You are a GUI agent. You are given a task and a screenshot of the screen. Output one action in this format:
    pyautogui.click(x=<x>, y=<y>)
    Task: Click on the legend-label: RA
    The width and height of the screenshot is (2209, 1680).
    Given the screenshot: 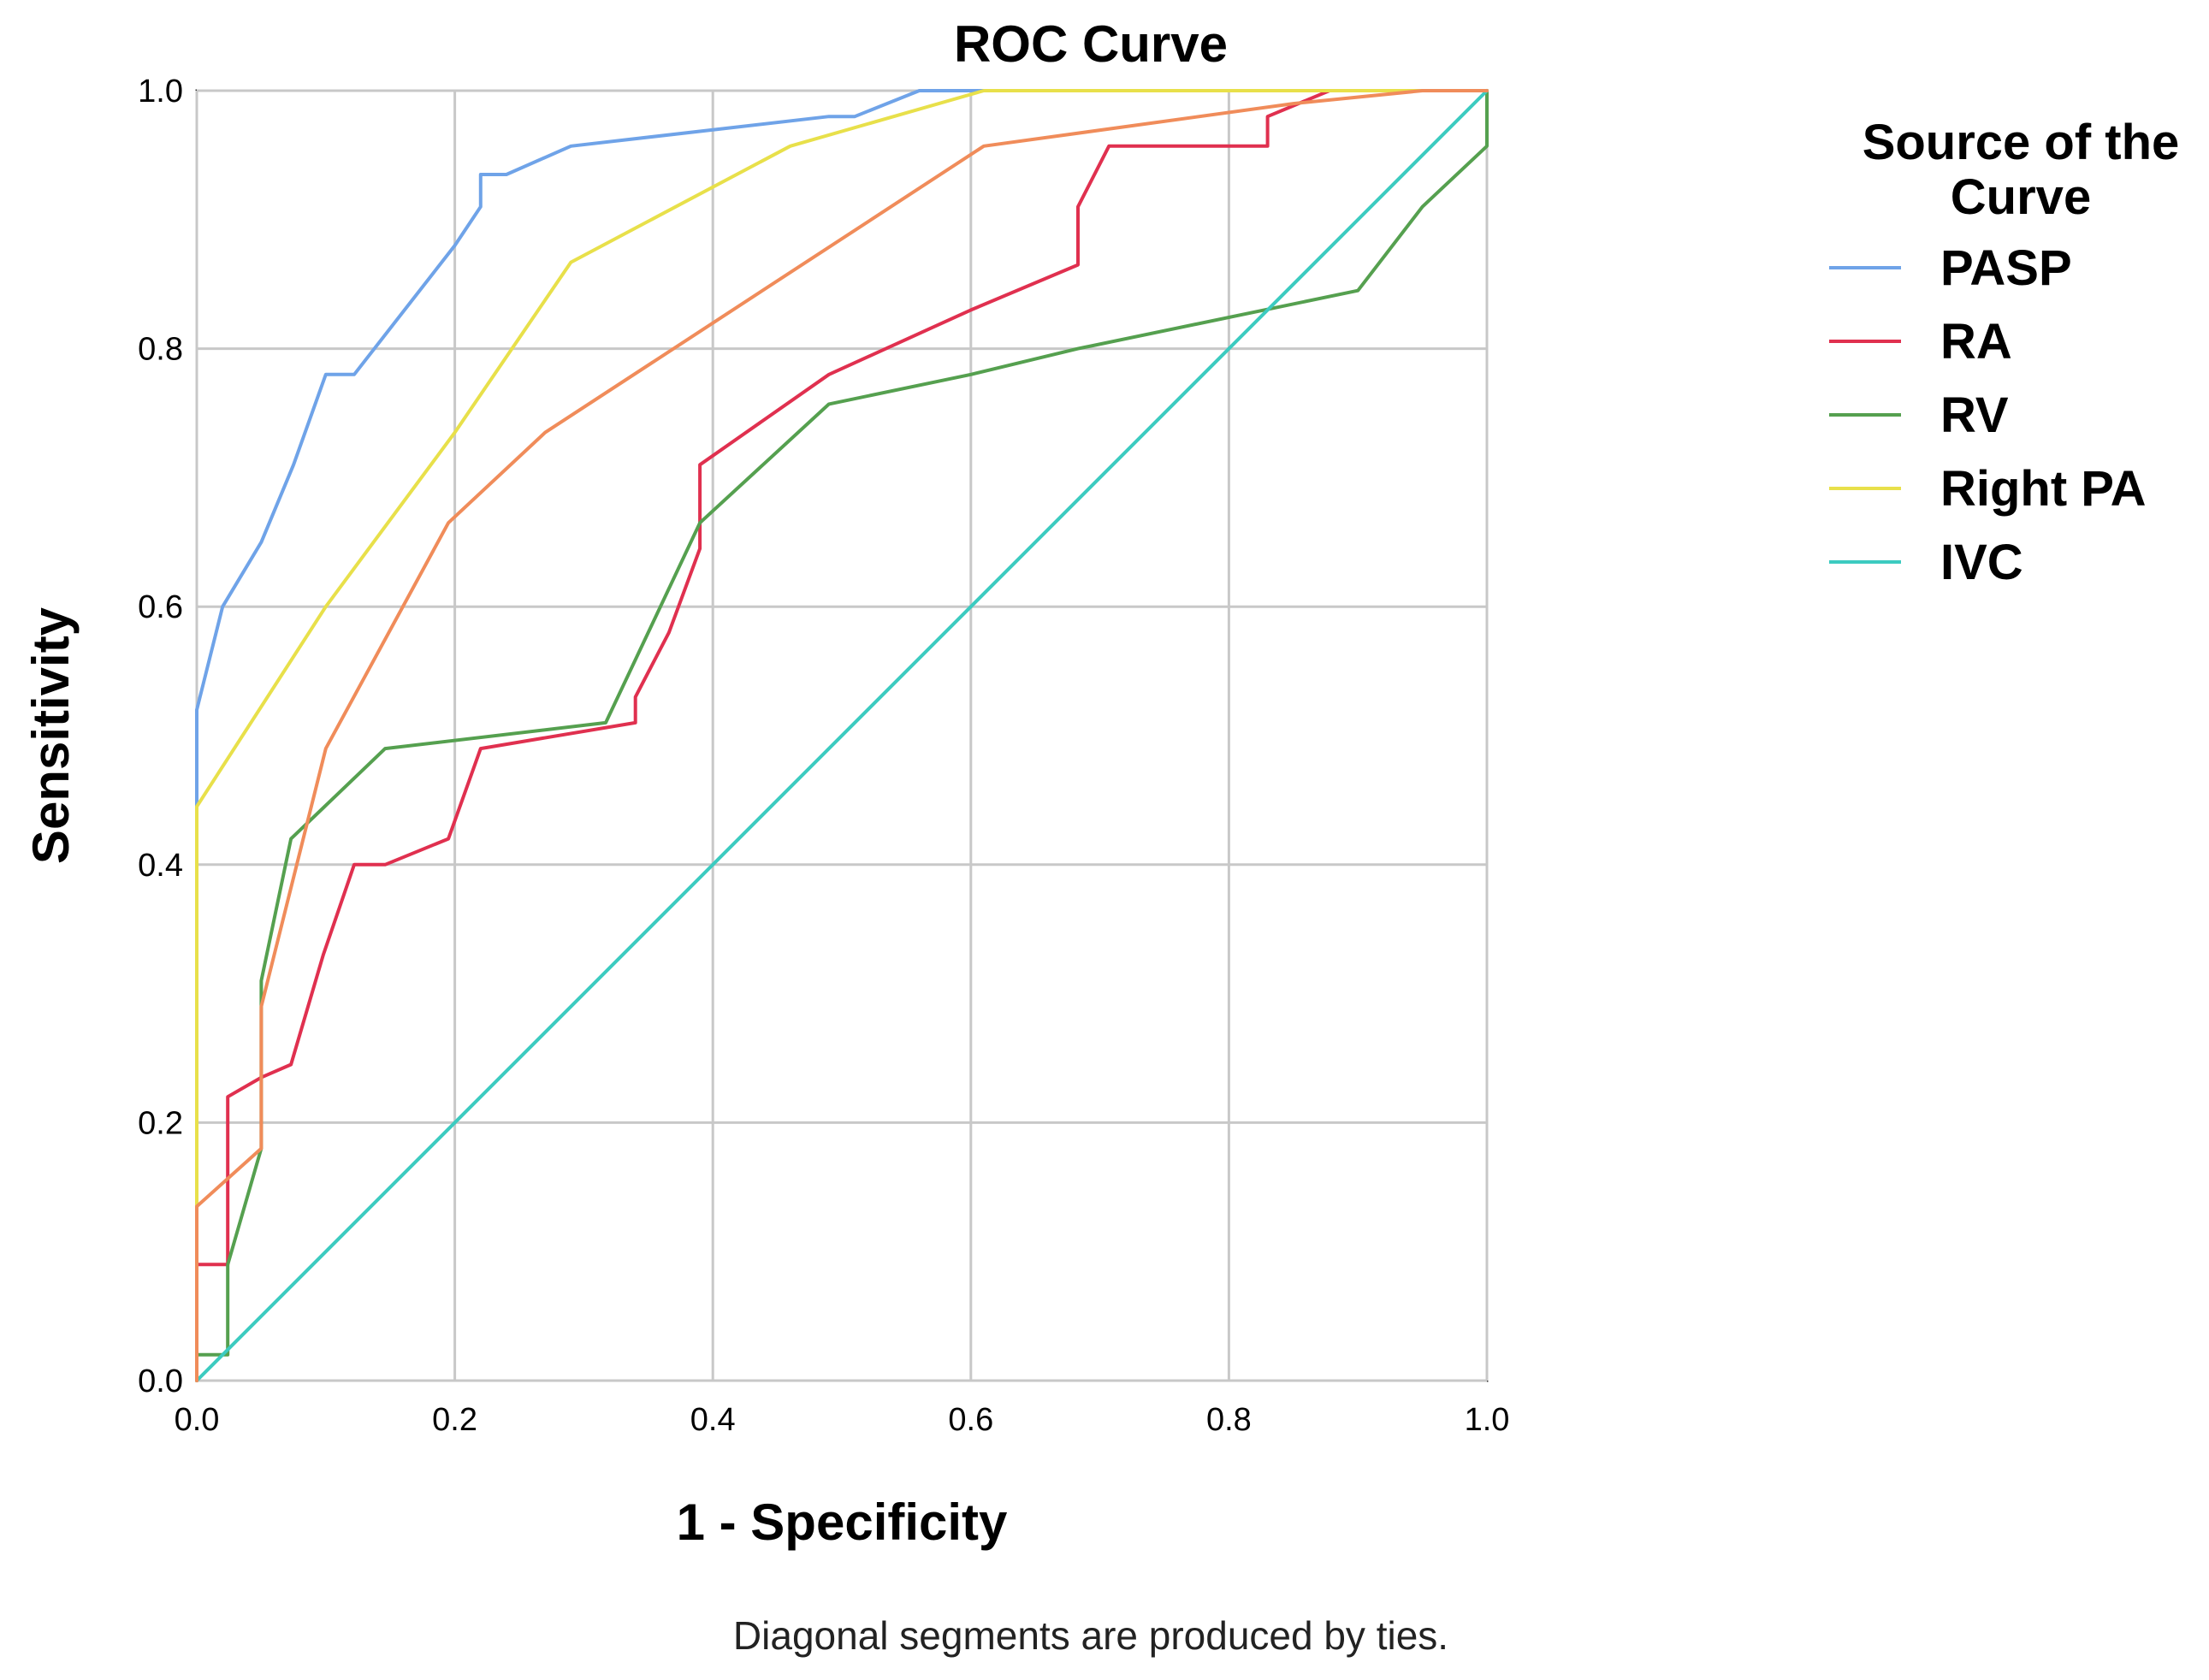 What is the action you would take?
    pyautogui.click(x=1976, y=342)
    